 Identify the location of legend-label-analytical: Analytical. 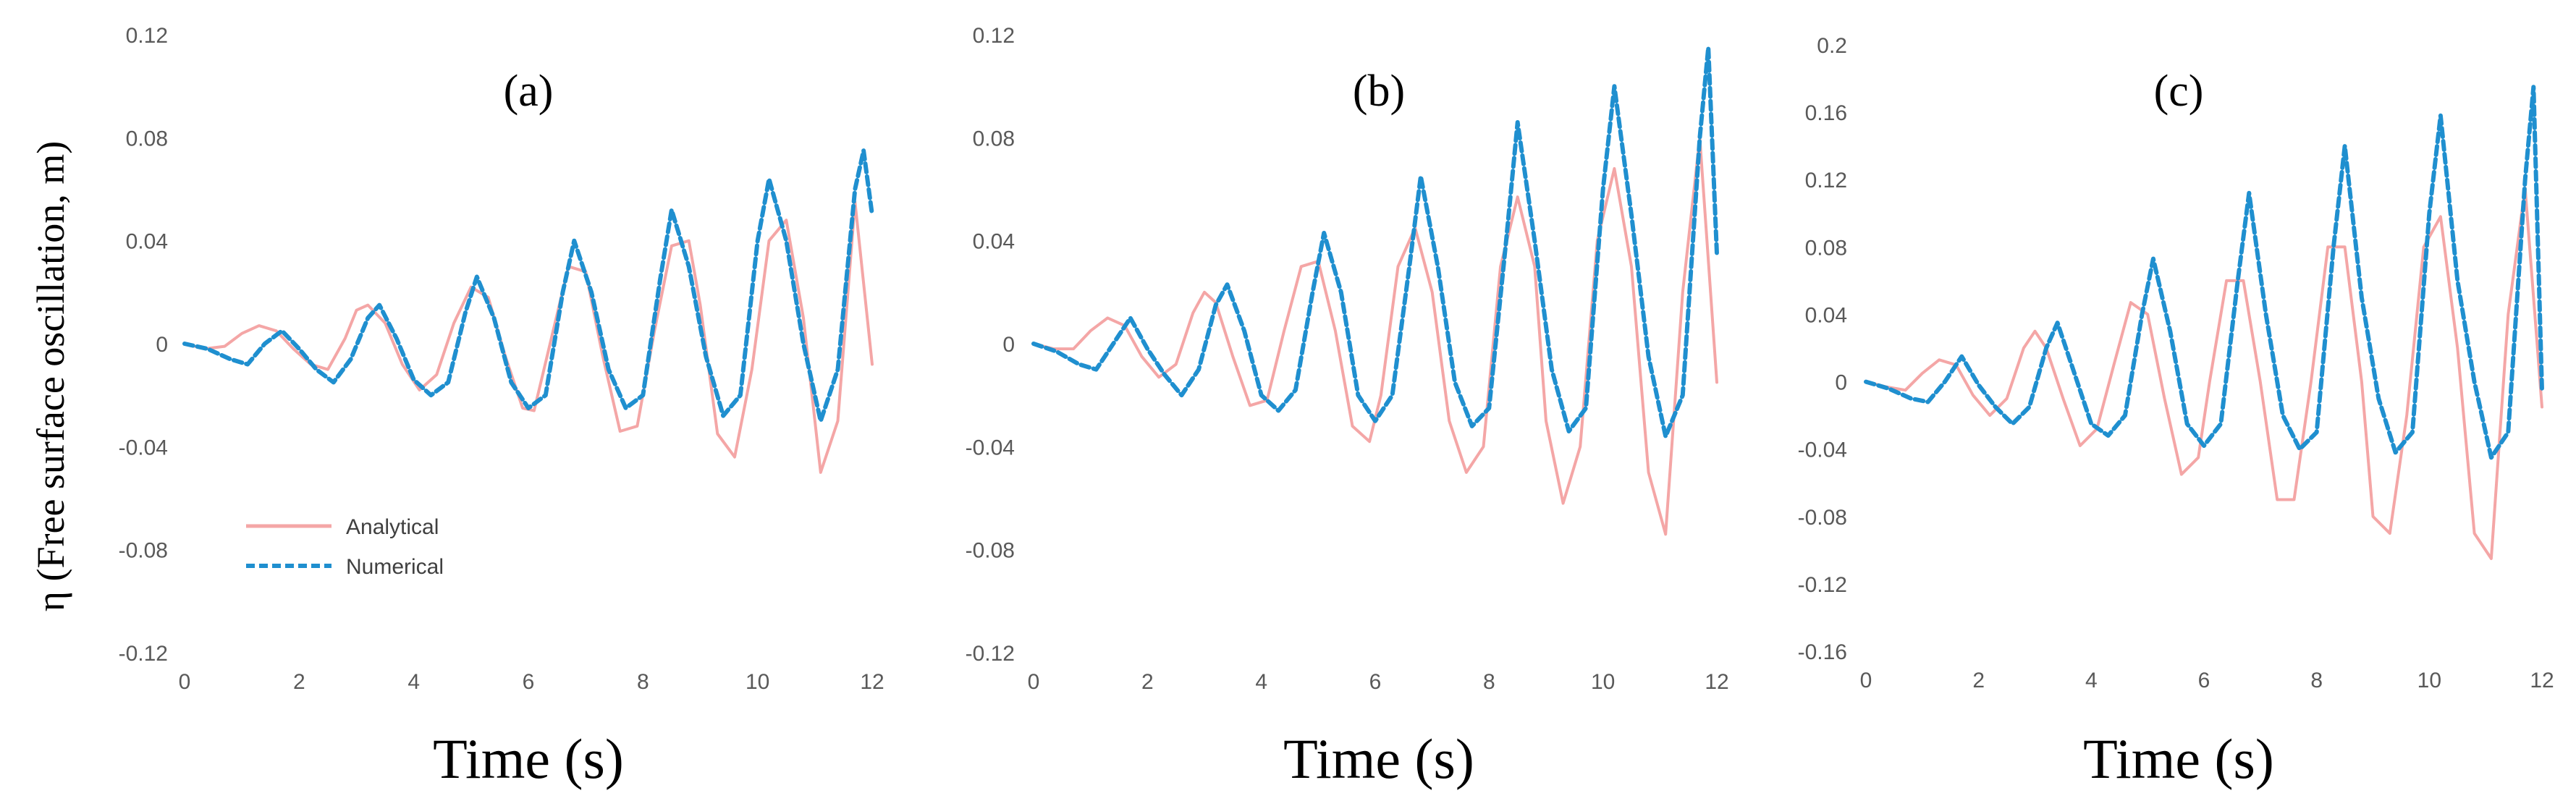
(392, 527).